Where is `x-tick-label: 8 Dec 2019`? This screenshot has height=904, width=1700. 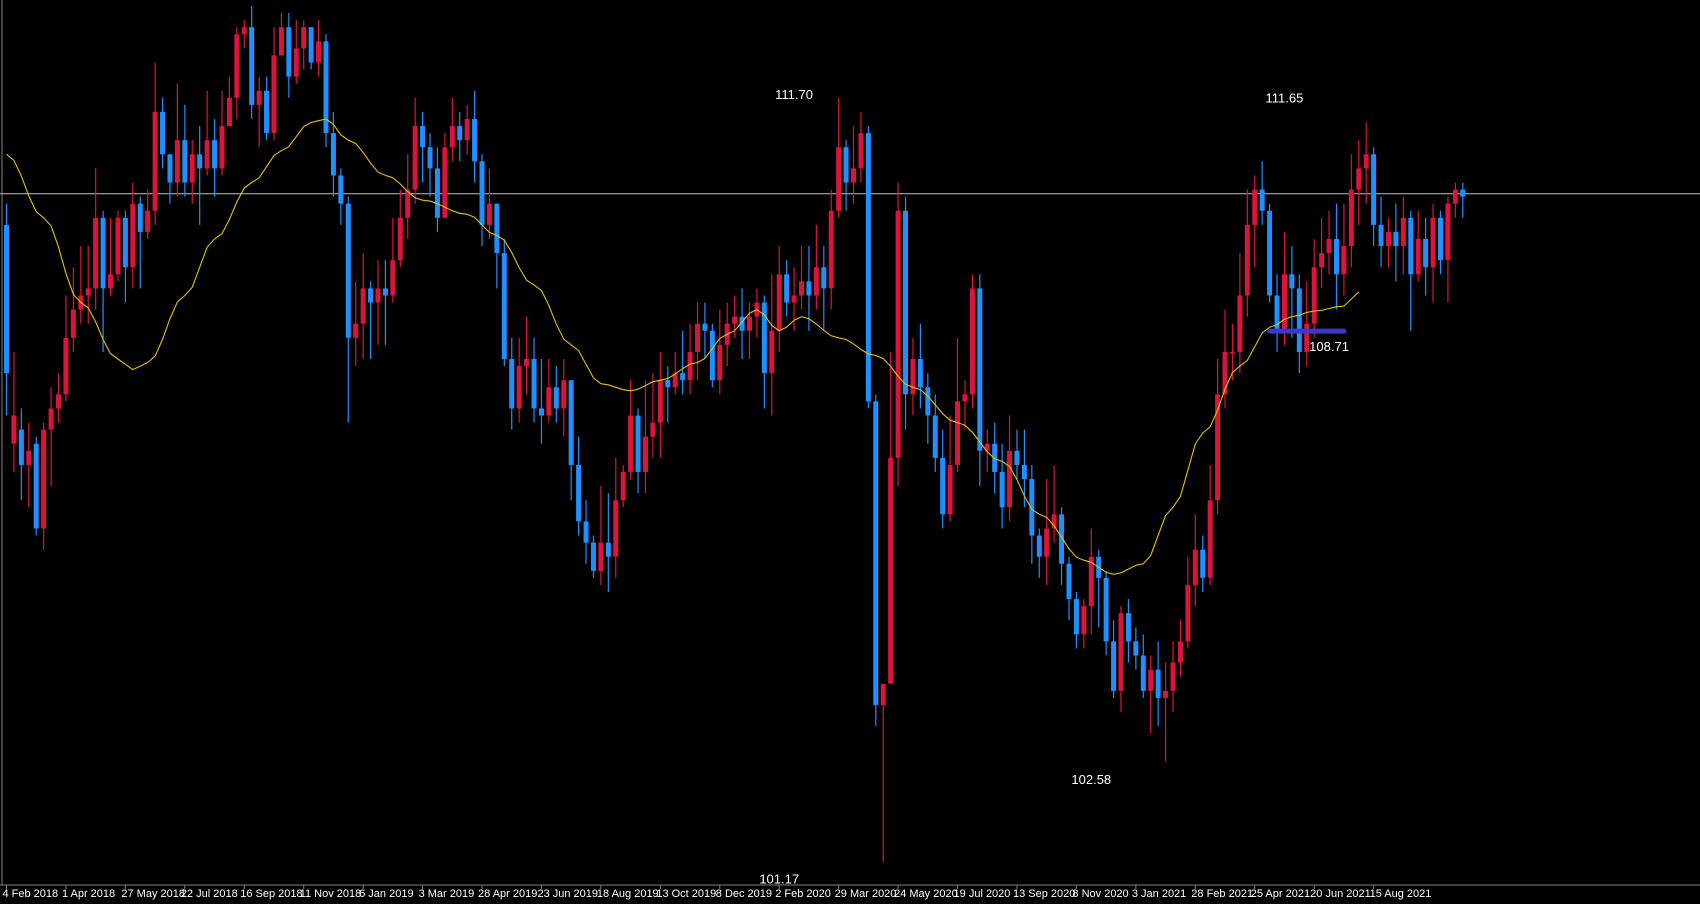
x-tick-label: 8 Dec 2019 is located at coordinates (744, 894).